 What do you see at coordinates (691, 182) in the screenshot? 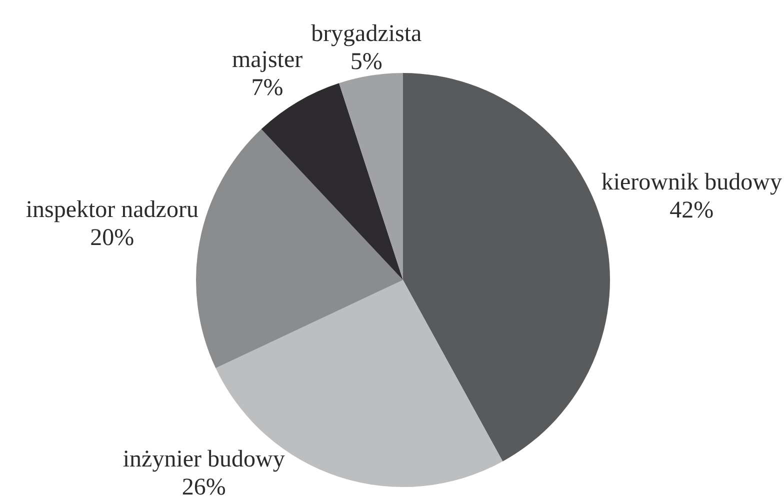
I see `slice-label: kierownik budowy` at bounding box center [691, 182].